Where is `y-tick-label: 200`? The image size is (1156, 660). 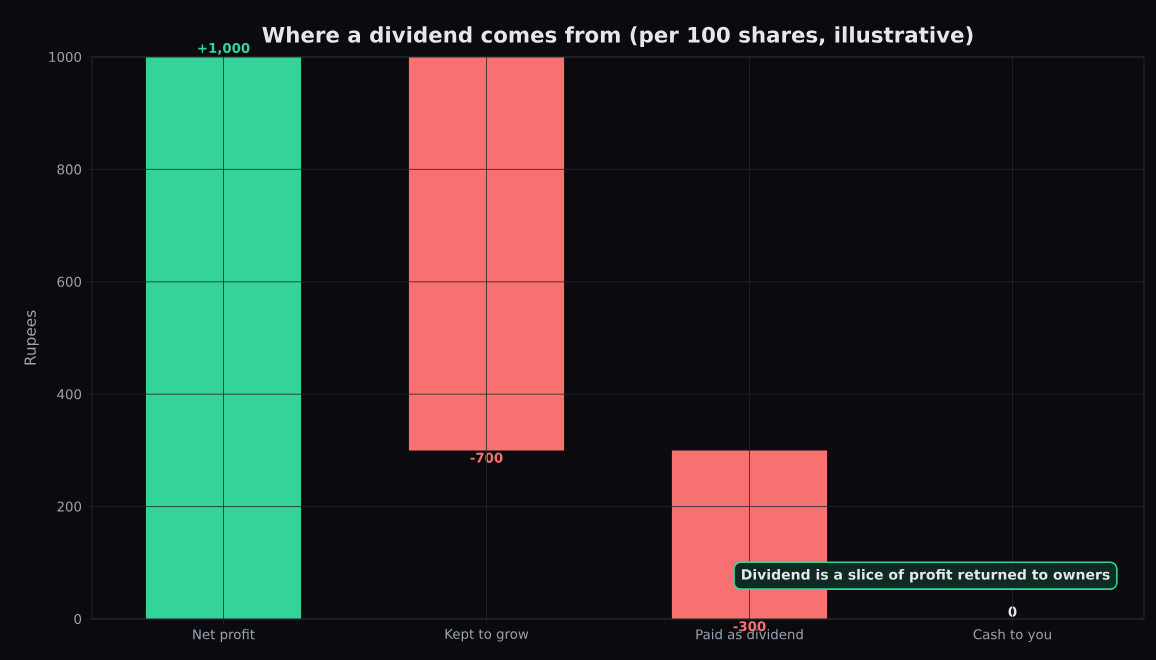
y-tick-label: 200 is located at coordinates (69, 506).